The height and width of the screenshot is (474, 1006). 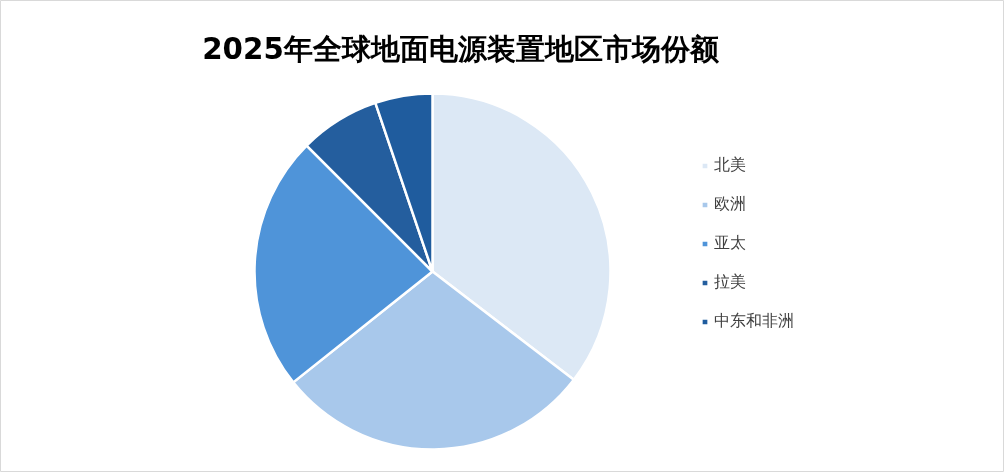 I want to click on legend-label: 拉美, so click(x=730, y=282).